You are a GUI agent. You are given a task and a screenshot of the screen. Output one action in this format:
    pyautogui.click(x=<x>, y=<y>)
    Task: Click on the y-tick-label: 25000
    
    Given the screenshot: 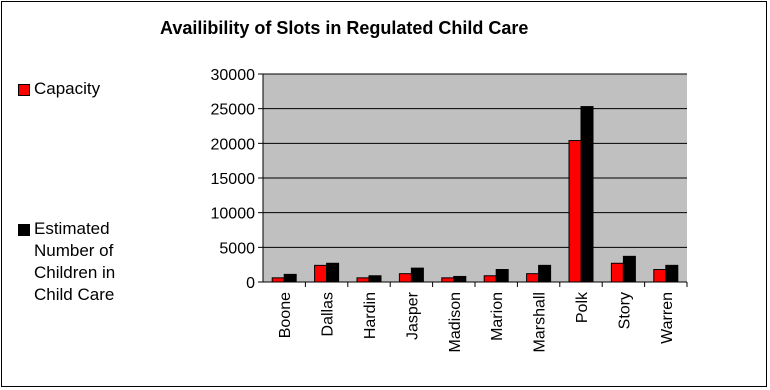 What is the action you would take?
    pyautogui.click(x=233, y=110)
    